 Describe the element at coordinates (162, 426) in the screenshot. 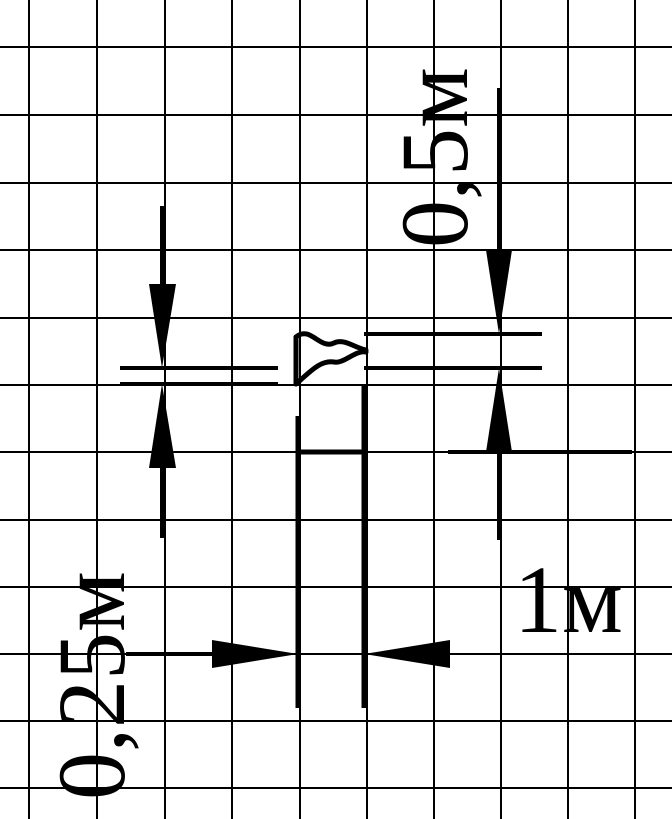

I see `left-dimension-arrow-up` at that location.